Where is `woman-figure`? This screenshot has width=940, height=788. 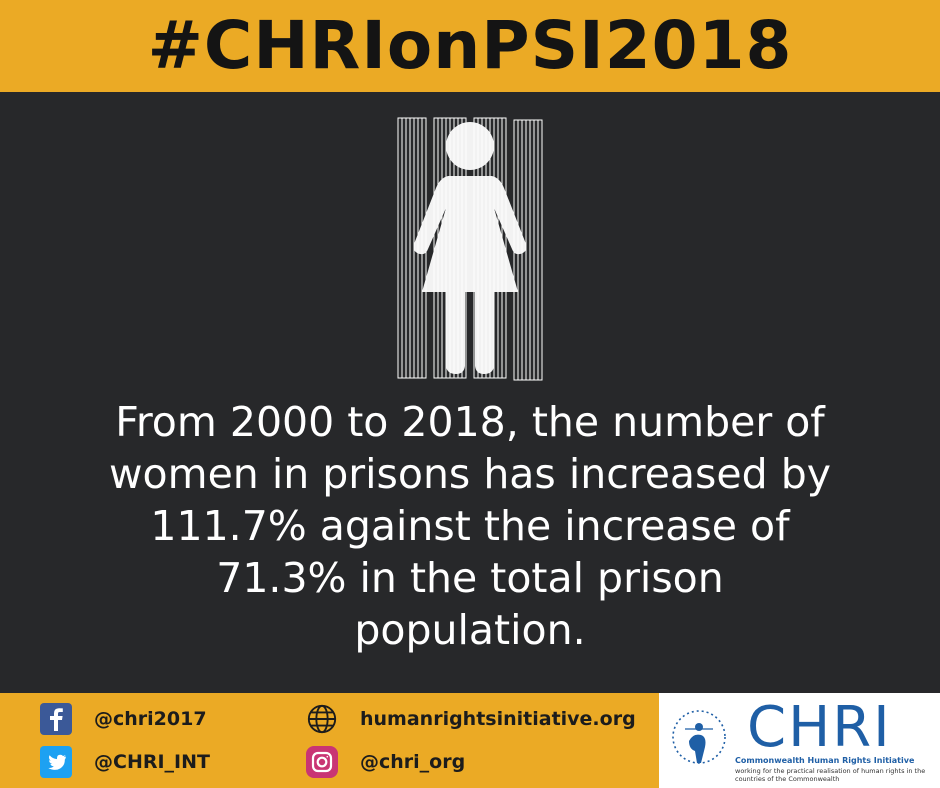 woman-figure is located at coordinates (470, 248).